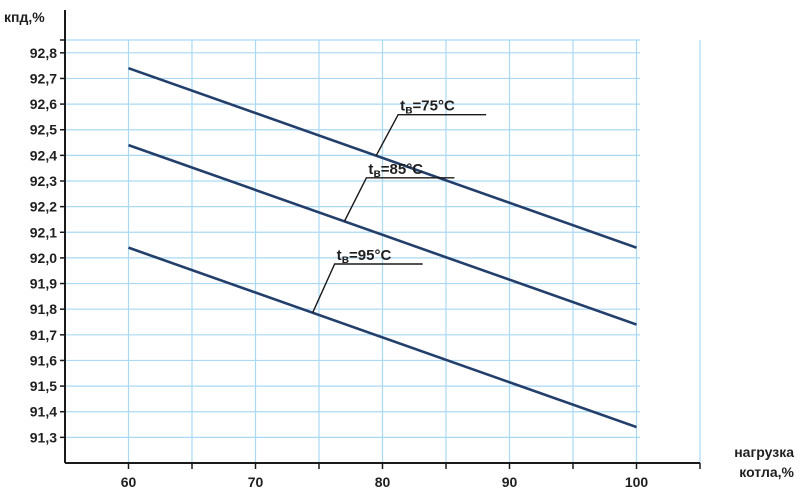 This screenshot has height=493, width=800. I want to click on y-tick-label: 91,7, so click(43, 335).